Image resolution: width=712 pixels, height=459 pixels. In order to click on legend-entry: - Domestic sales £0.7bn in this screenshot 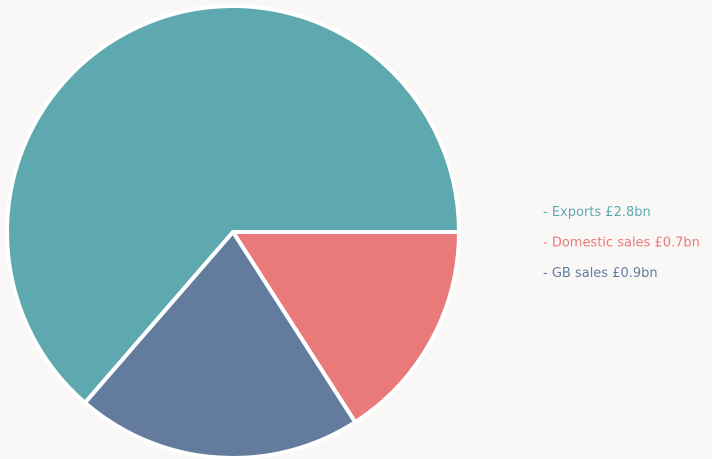, I will do `click(621, 242)`.